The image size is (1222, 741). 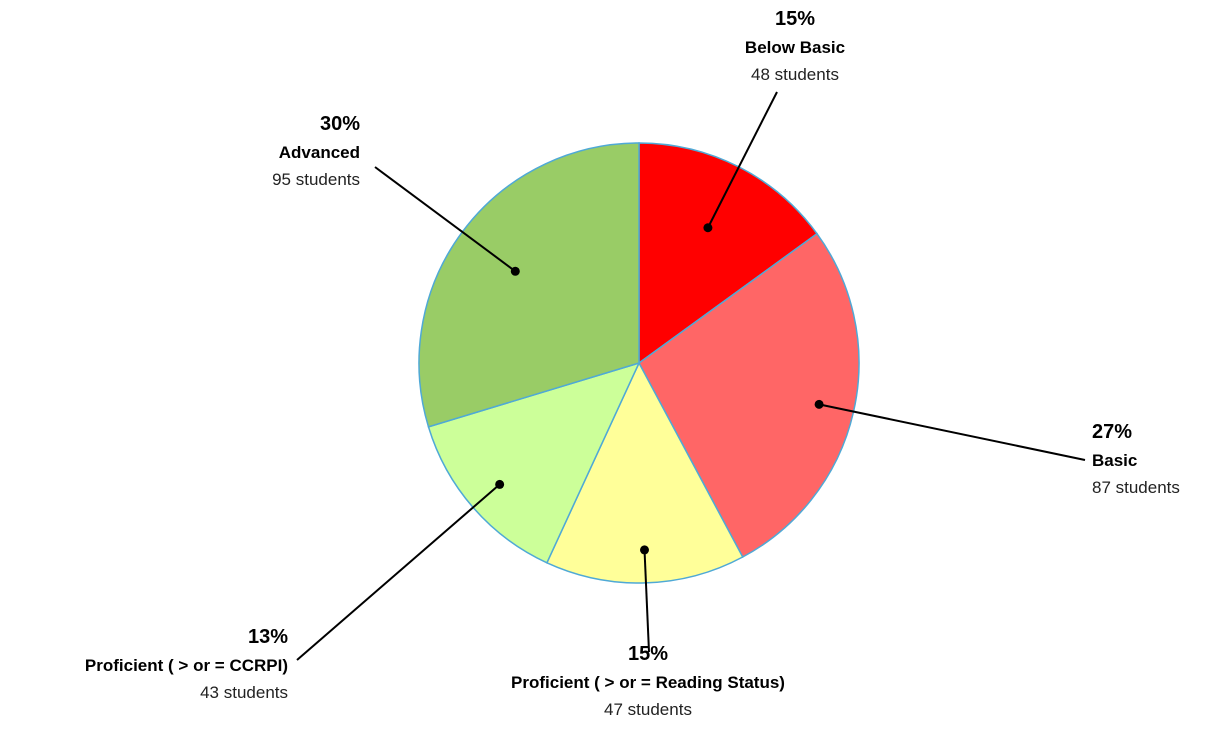 I want to click on slice-label-below-basic: 15% Below Basic 48 students, so click(x=795, y=46).